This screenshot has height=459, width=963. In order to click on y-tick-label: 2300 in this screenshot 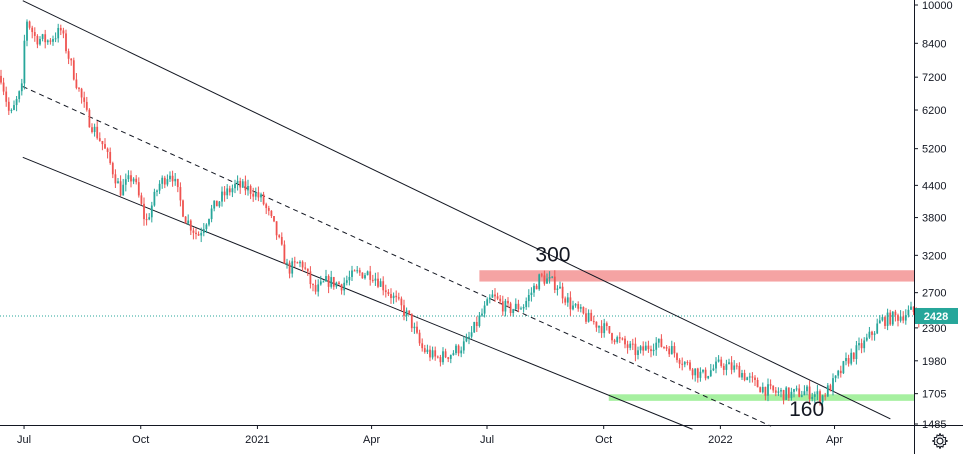, I will do `click(934, 329)`.